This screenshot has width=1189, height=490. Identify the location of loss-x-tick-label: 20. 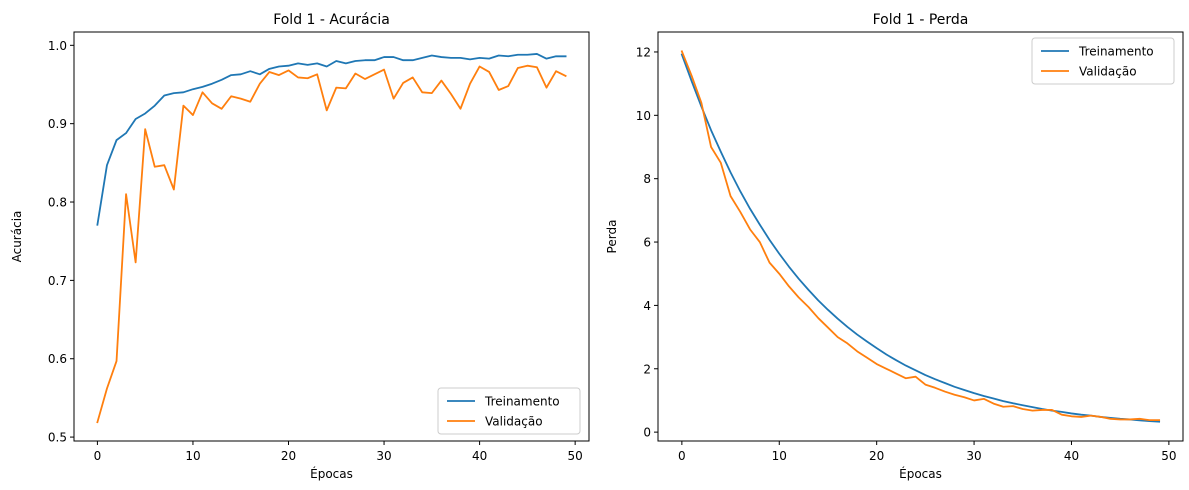
(876, 456).